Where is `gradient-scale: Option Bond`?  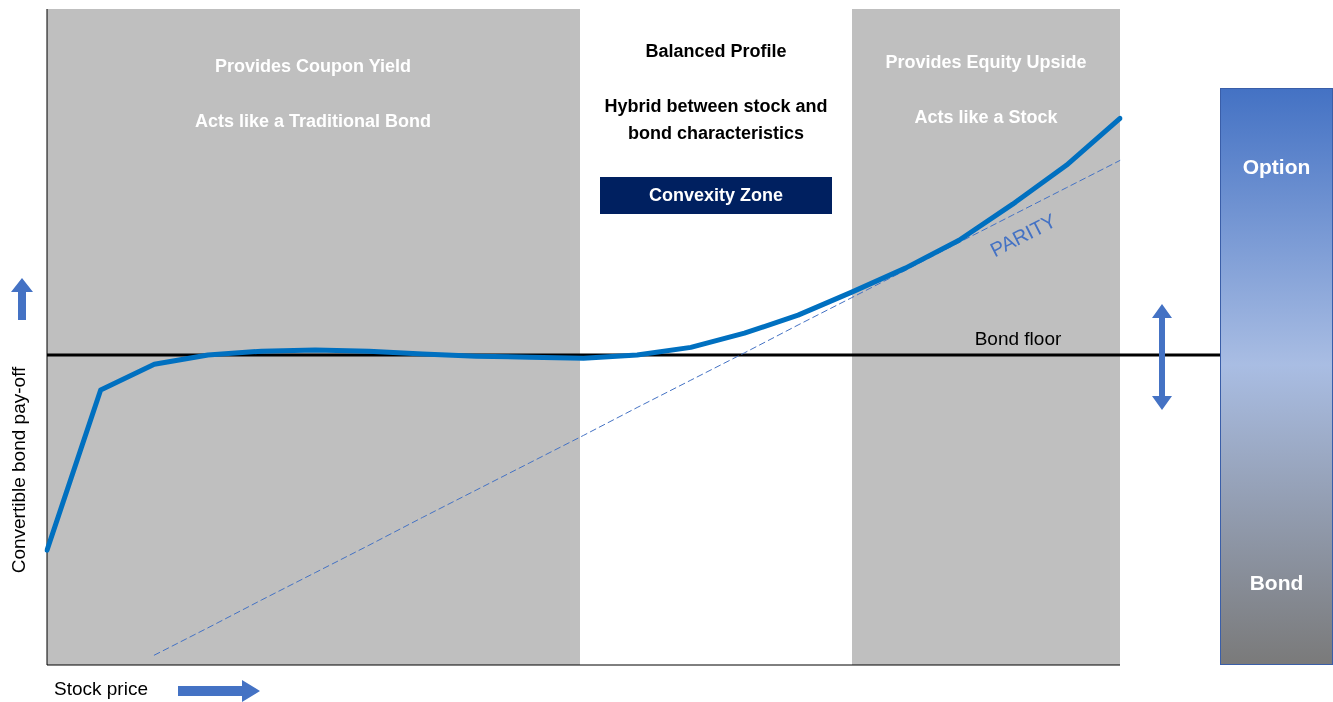
gradient-scale: Option Bond is located at coordinates (1276, 376).